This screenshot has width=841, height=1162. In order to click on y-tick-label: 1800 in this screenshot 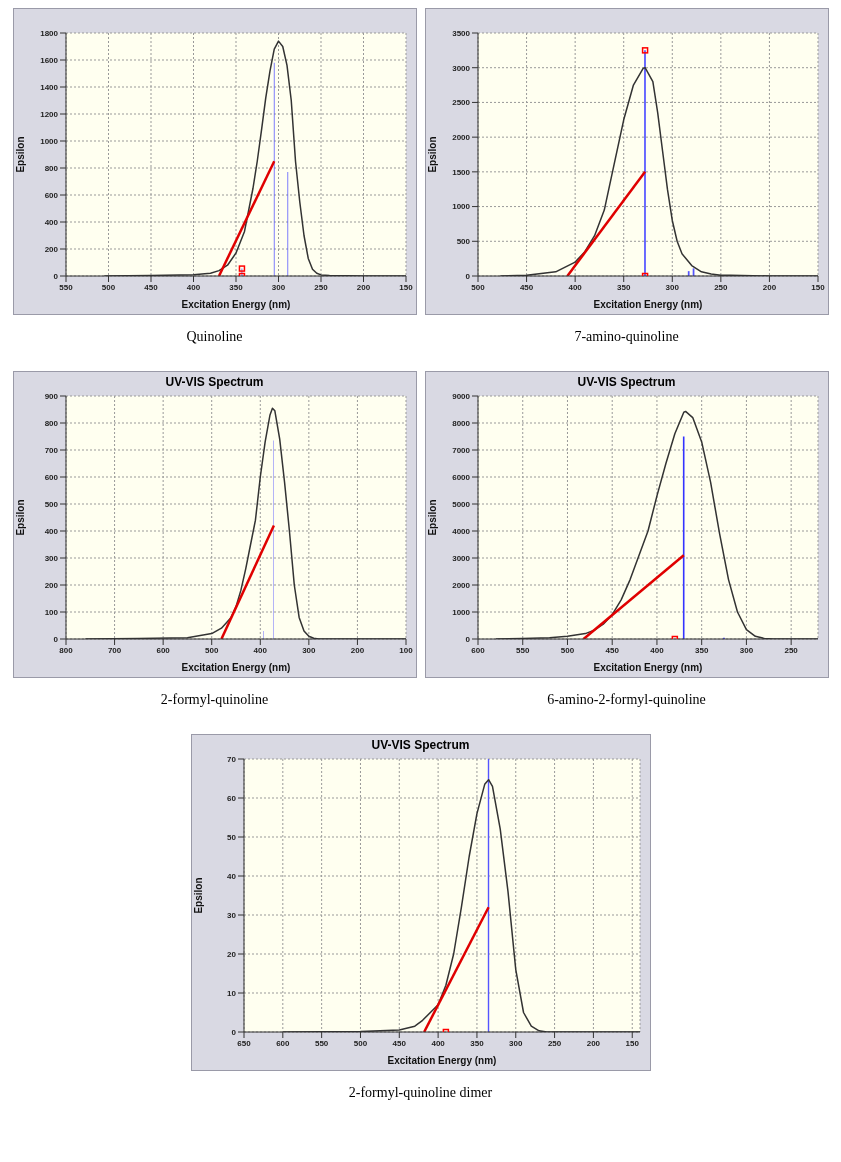, I will do `click(49, 33)`.